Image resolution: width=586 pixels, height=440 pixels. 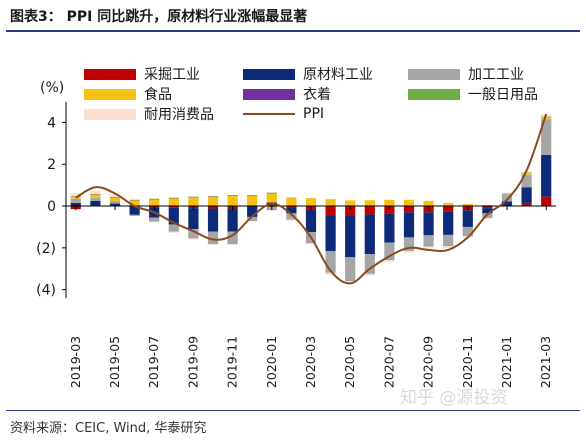 I want to click on y-tick-label: (2), so click(x=46, y=249).